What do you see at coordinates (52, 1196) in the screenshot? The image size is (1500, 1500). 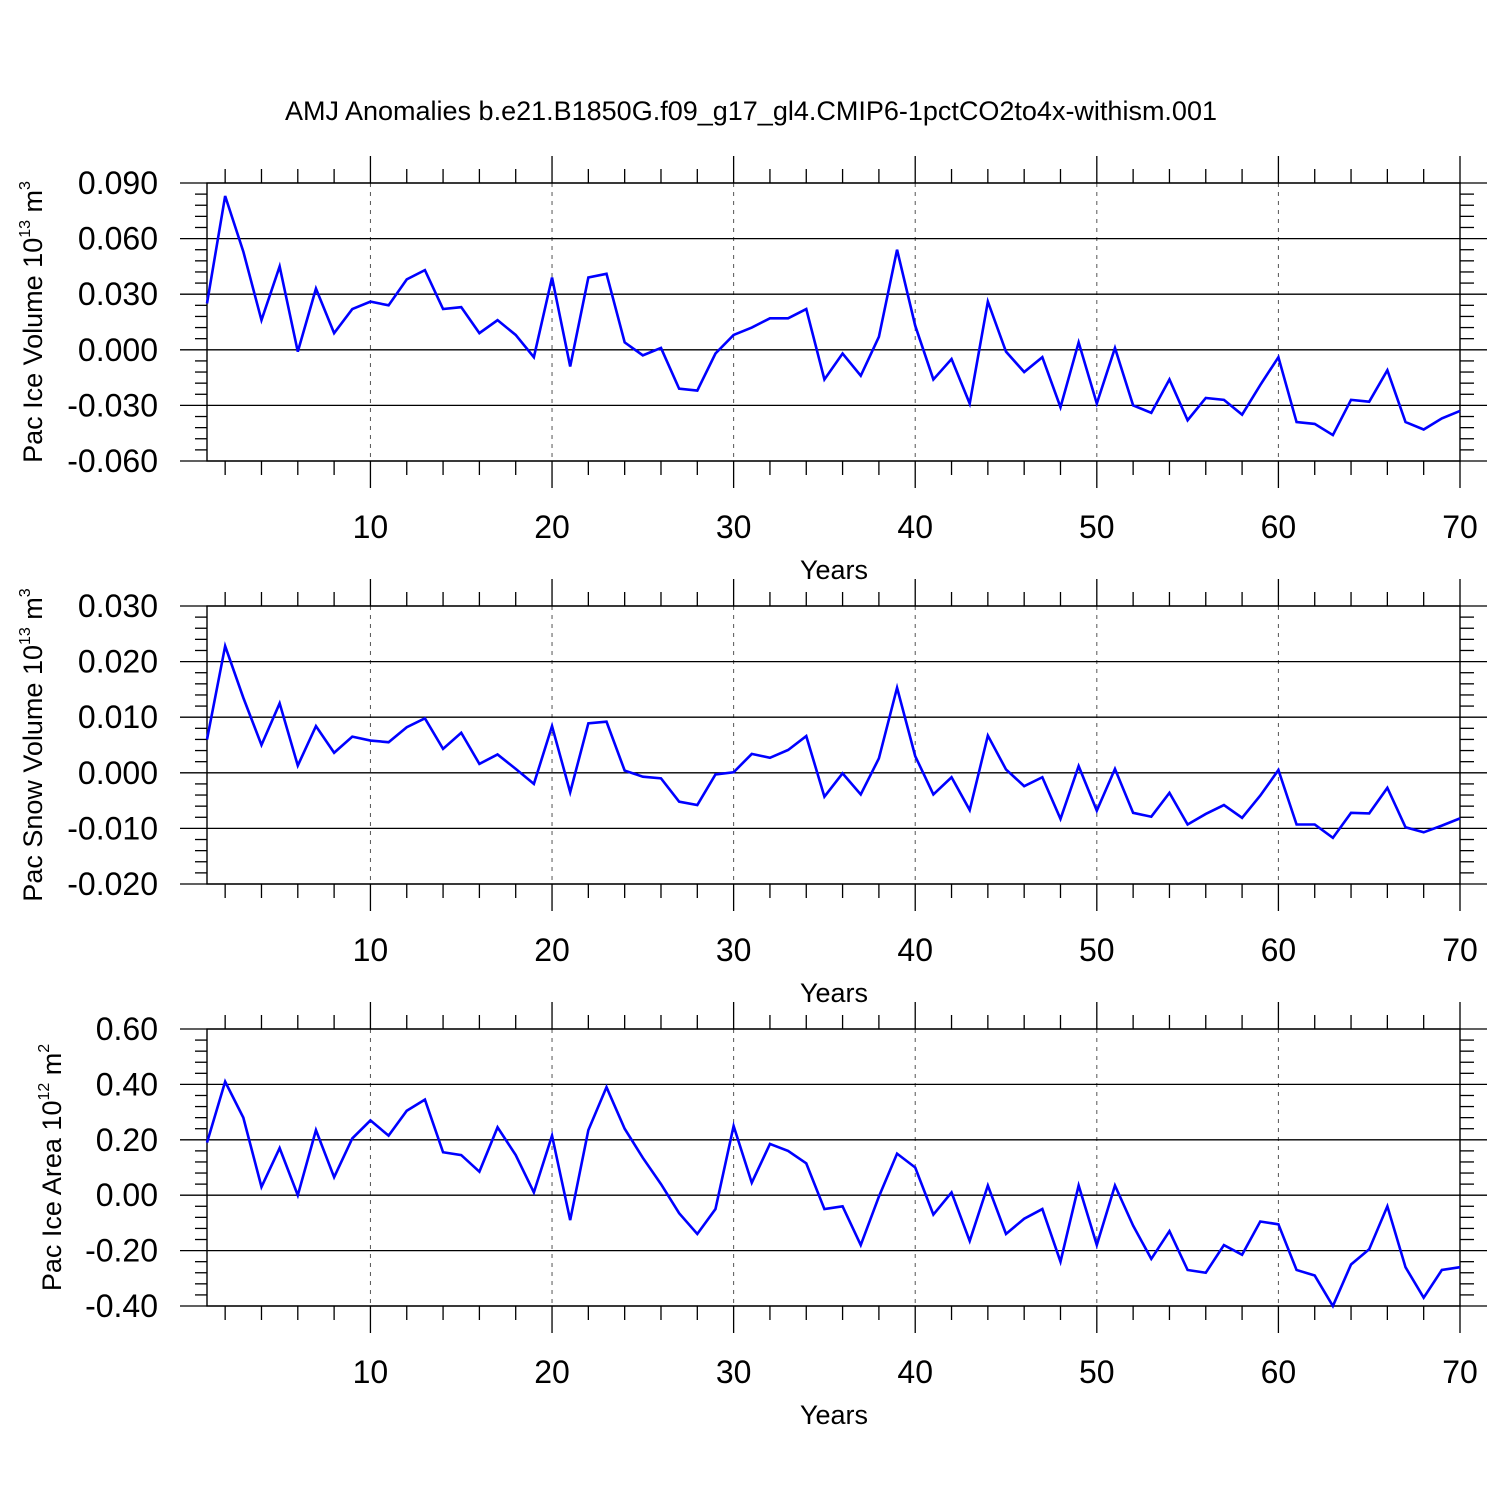 I see `y-axis-label-main: Pac Ice Area 10` at bounding box center [52, 1196].